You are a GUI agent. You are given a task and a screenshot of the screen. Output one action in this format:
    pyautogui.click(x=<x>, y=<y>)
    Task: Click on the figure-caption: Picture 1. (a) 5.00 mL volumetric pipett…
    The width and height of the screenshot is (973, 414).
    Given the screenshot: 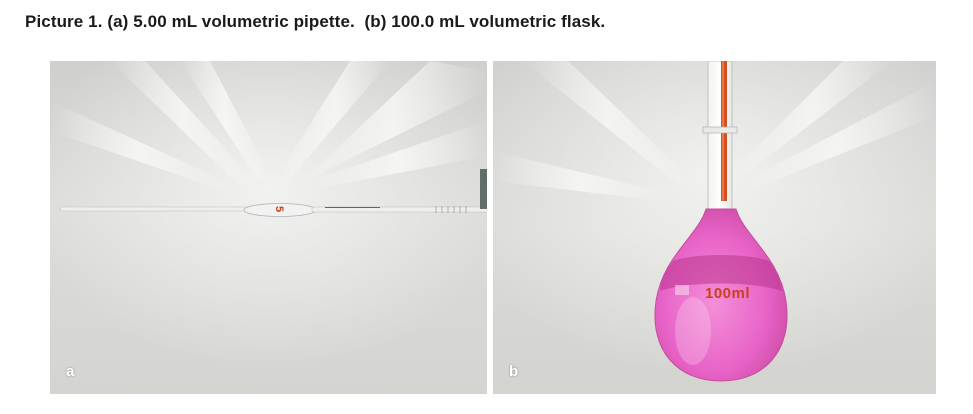 What is the action you would take?
    pyautogui.click(x=315, y=21)
    